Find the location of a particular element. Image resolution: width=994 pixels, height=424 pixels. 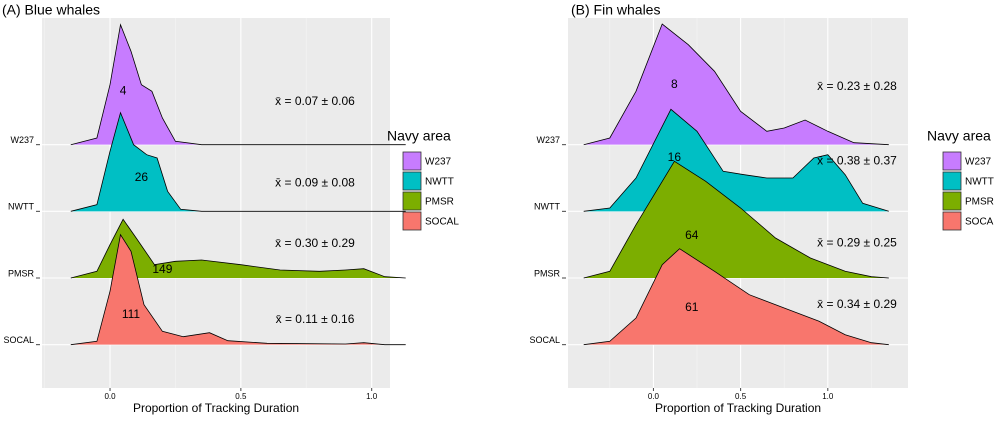

mean-label: x̄ = 0.34 ± 0.29 is located at coordinates (857, 304).